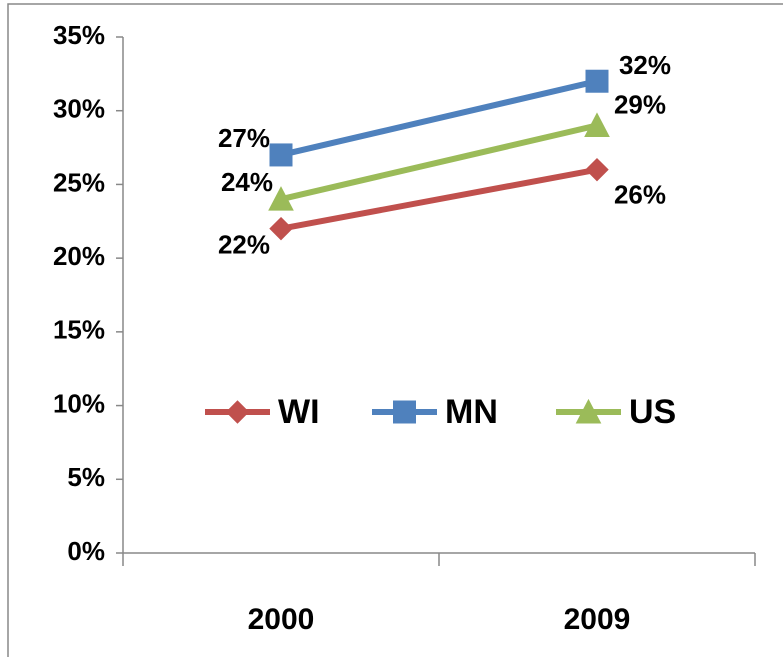 This screenshot has width=783, height=657. Describe the element at coordinates (79, 403) in the screenshot. I see `y-tick-label: 10%` at that location.